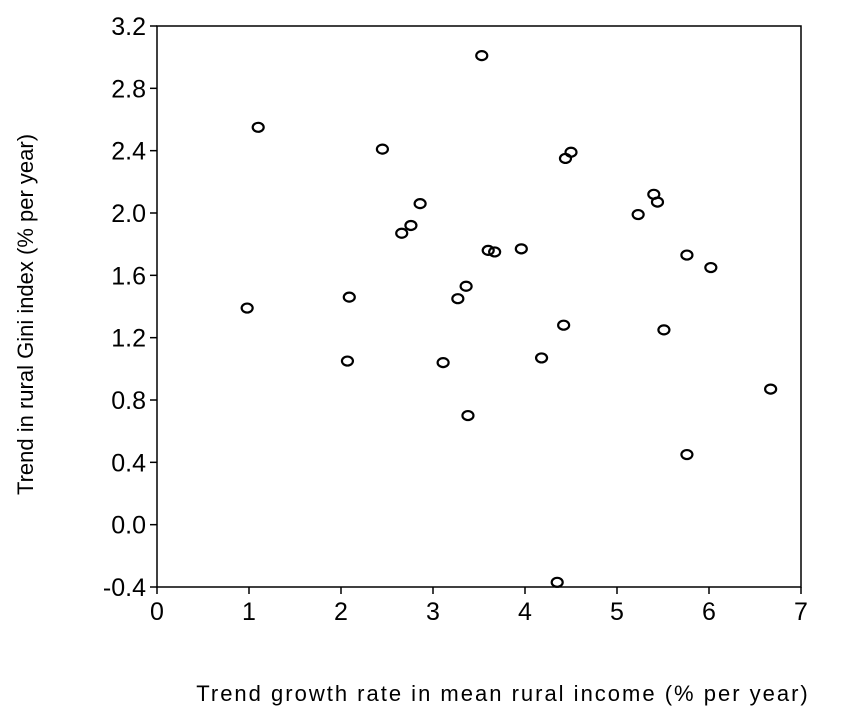 This screenshot has height=717, width=868. What do you see at coordinates (525, 612) in the screenshot?
I see `x-tick-label: 4` at bounding box center [525, 612].